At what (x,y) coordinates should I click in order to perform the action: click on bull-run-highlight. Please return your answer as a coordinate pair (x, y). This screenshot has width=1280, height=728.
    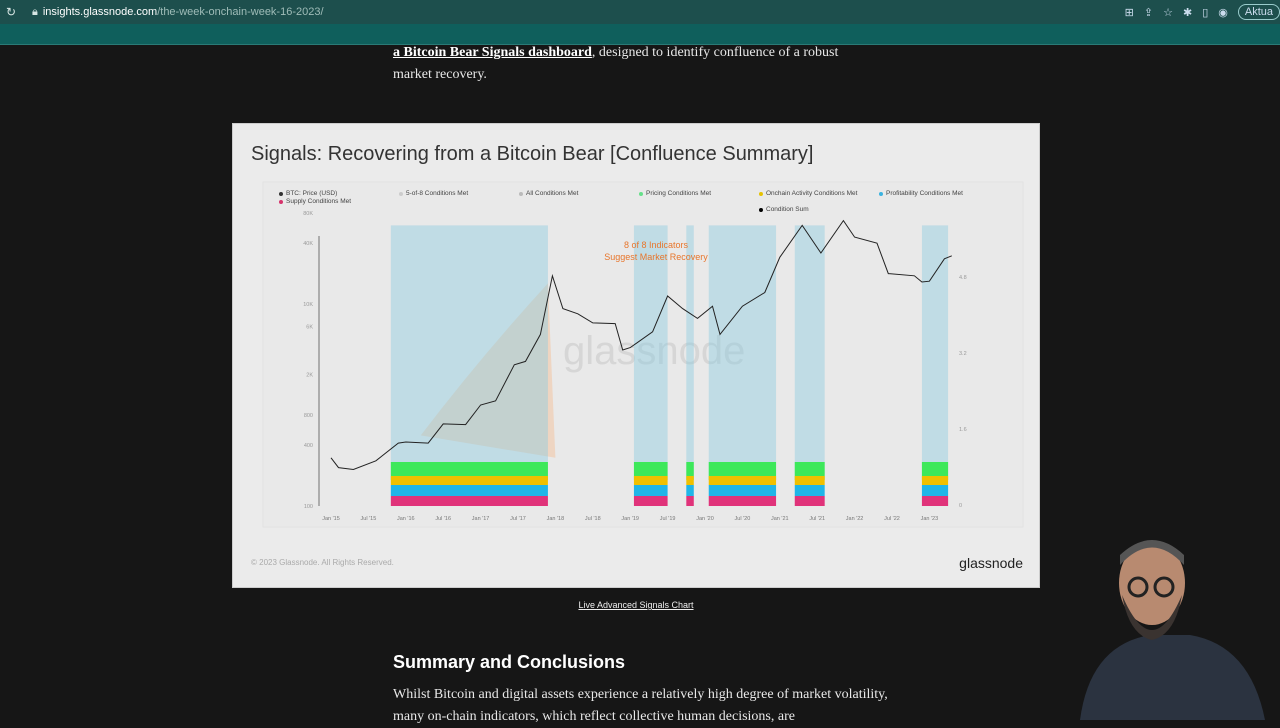
    Looking at the image, I should click on (488, 370).